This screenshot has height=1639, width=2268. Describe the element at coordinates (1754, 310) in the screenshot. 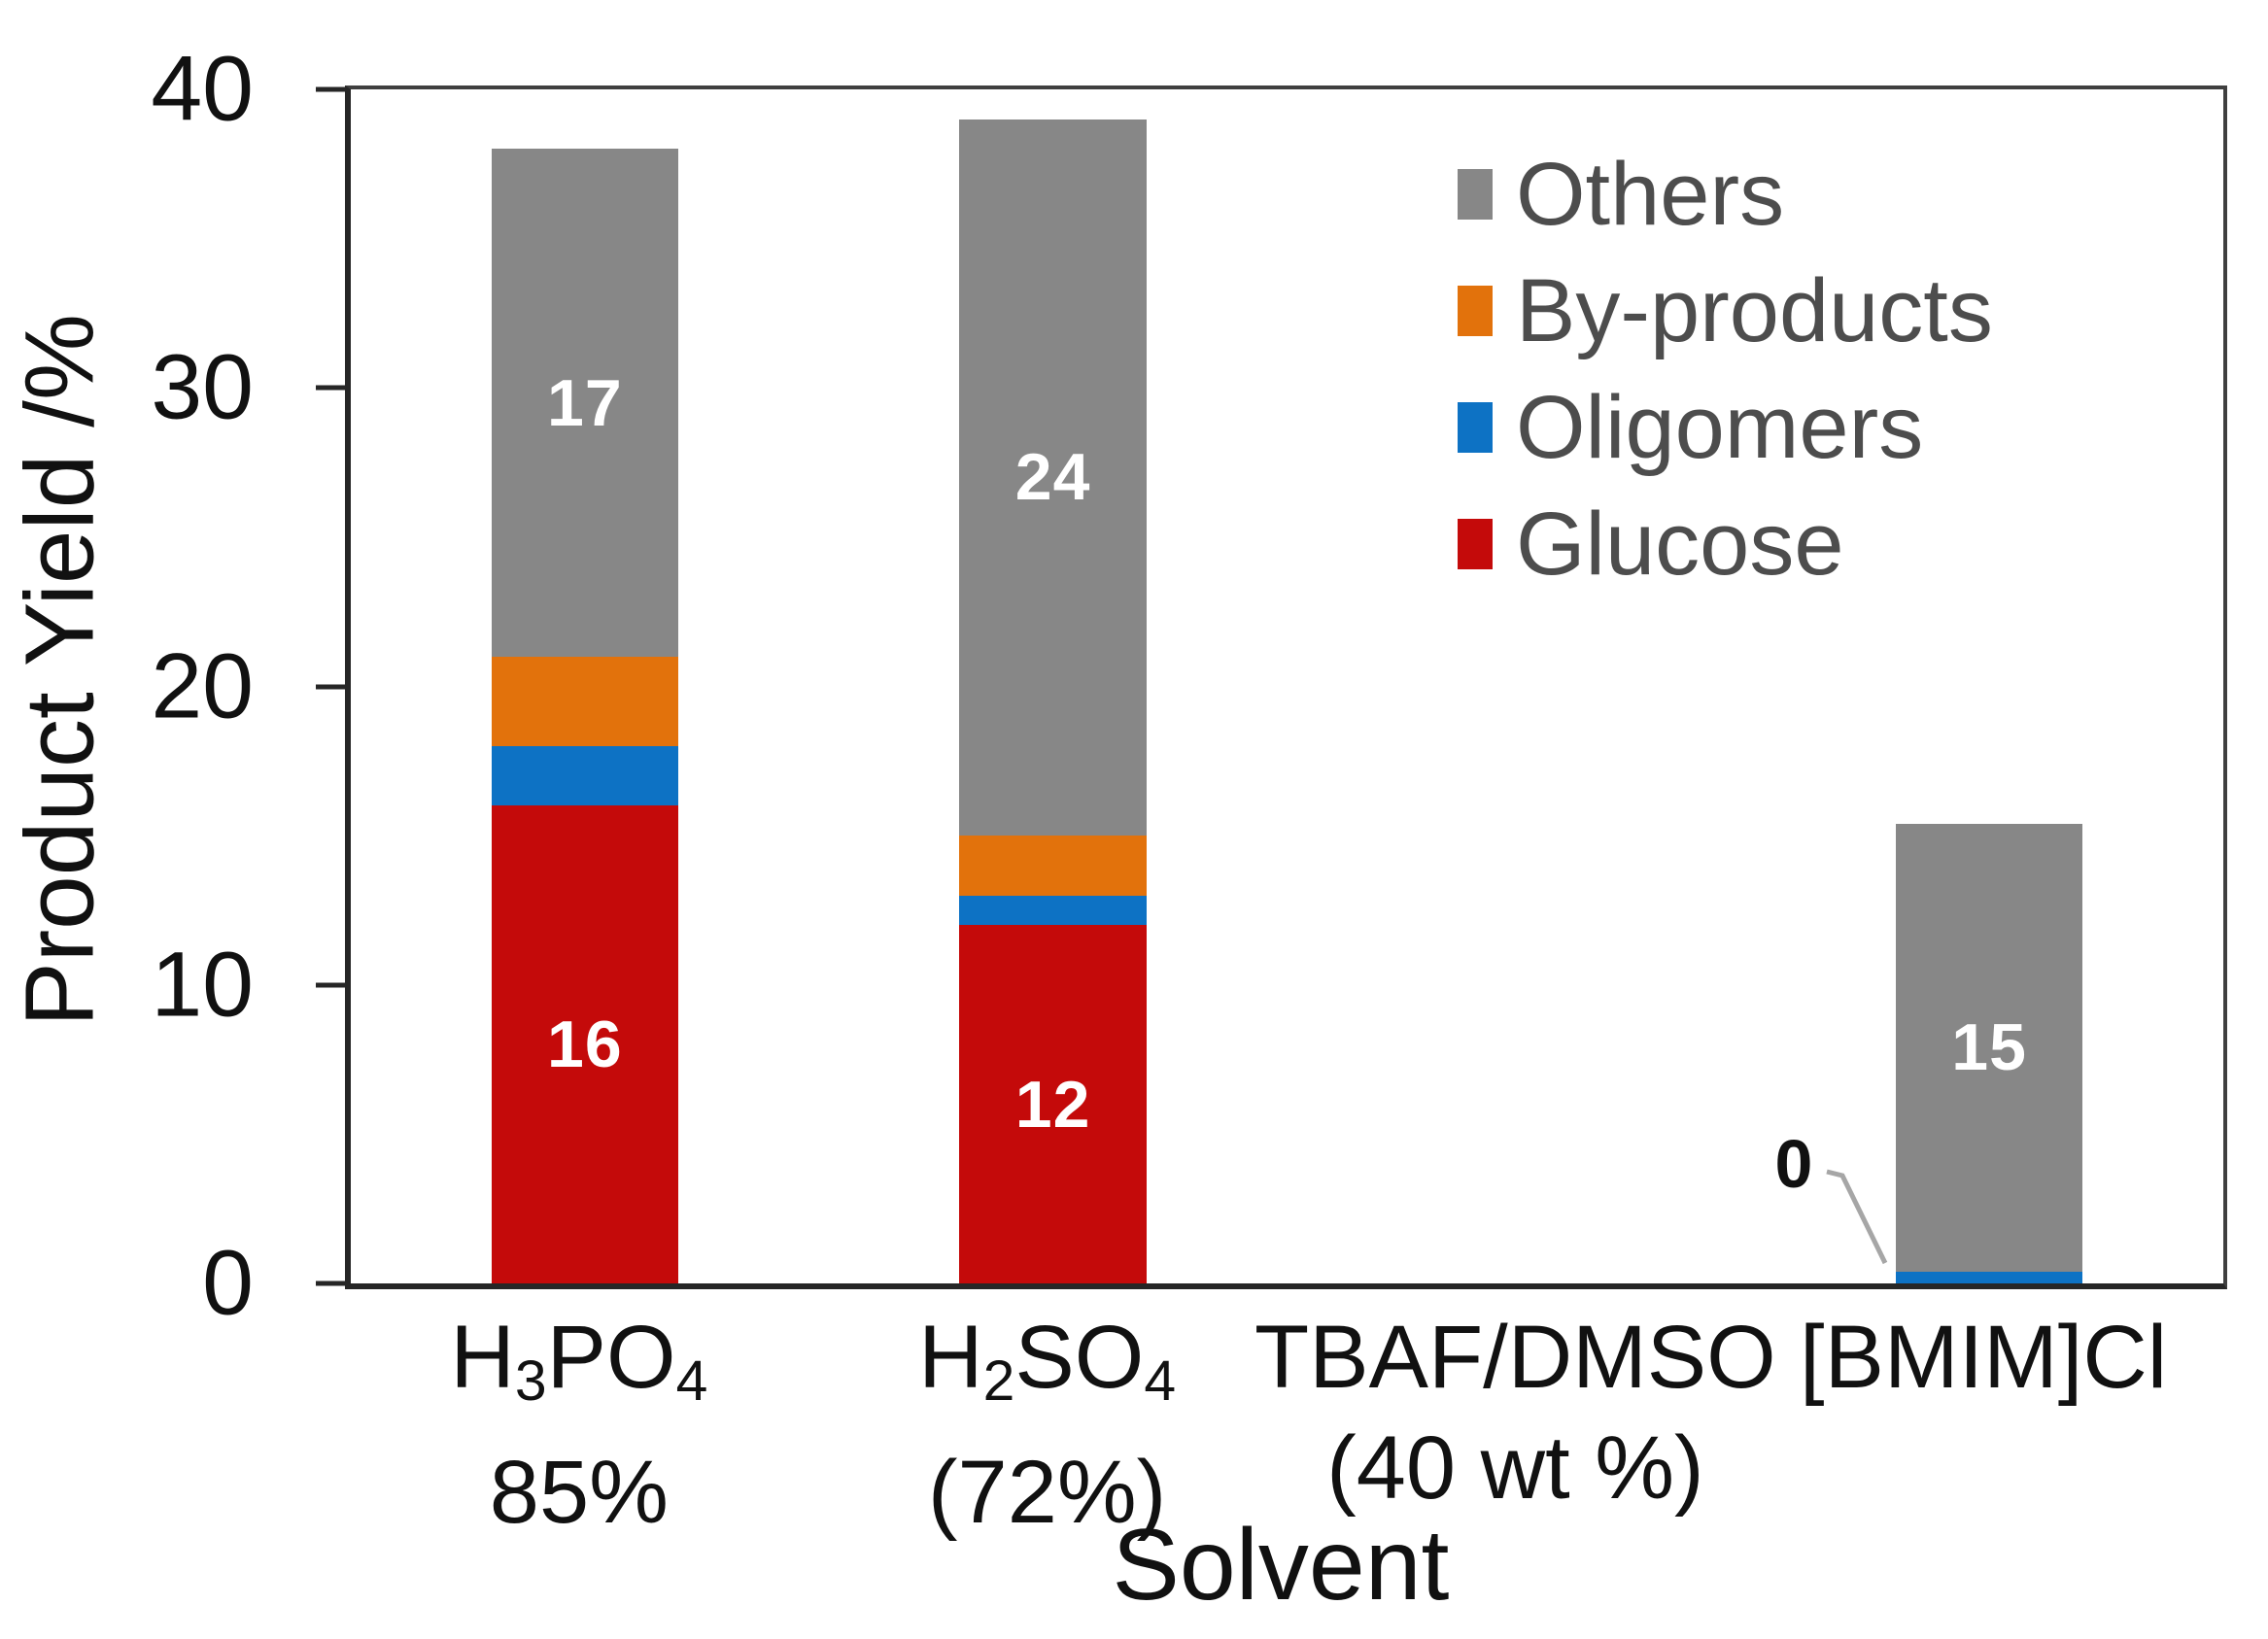

I see `legend-label: By-products` at that location.